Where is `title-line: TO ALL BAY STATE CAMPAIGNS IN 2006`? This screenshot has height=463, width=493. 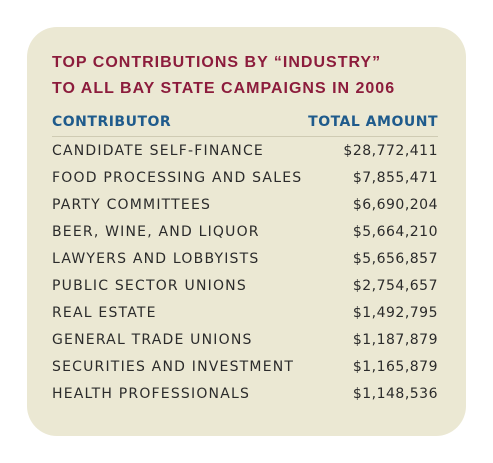 title-line: TO ALL BAY STATE CAMPAIGNS IN 2006 is located at coordinates (224, 88).